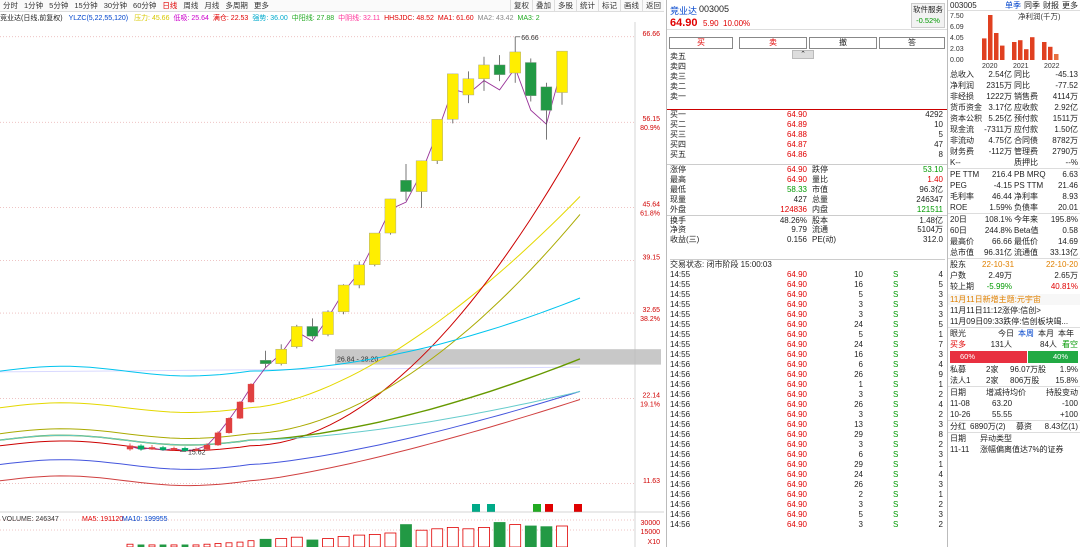 This screenshot has width=1080, height=547. I want to click on tick-row-11: 14:56 64.90 1 S 1, so click(807, 385).